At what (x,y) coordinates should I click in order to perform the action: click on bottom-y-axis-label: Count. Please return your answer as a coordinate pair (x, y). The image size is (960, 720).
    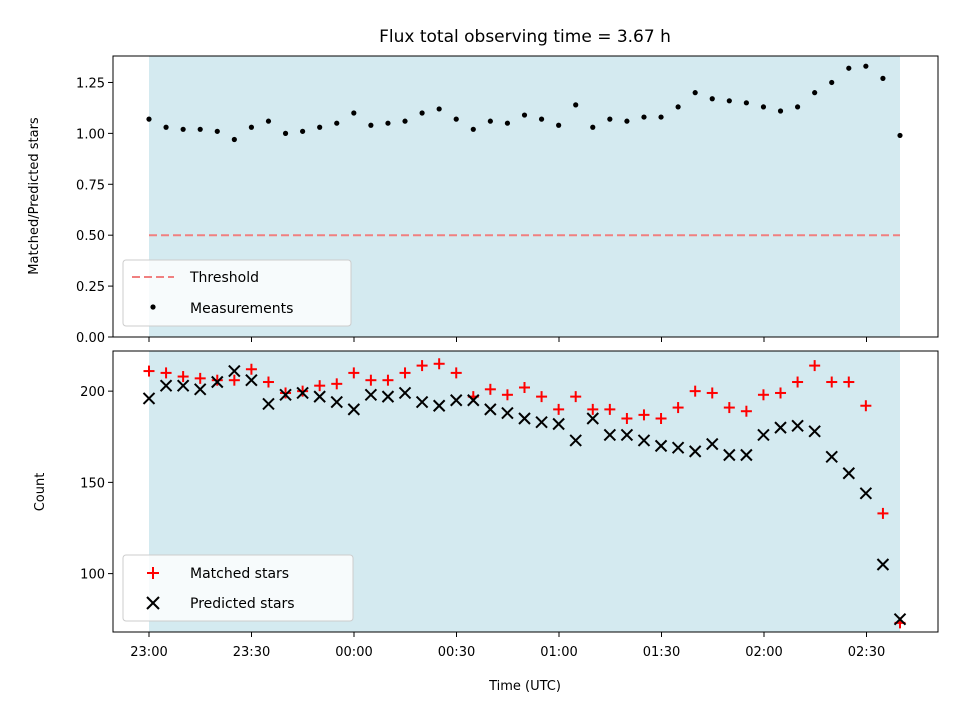
    Looking at the image, I should click on (40, 492).